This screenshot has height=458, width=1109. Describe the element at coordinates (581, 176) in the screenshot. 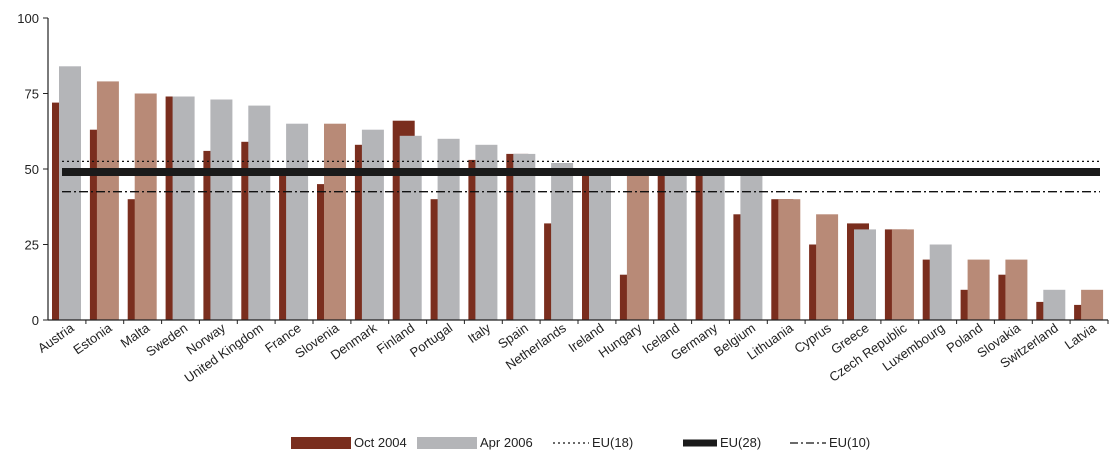

I see `reference-lines-group` at that location.